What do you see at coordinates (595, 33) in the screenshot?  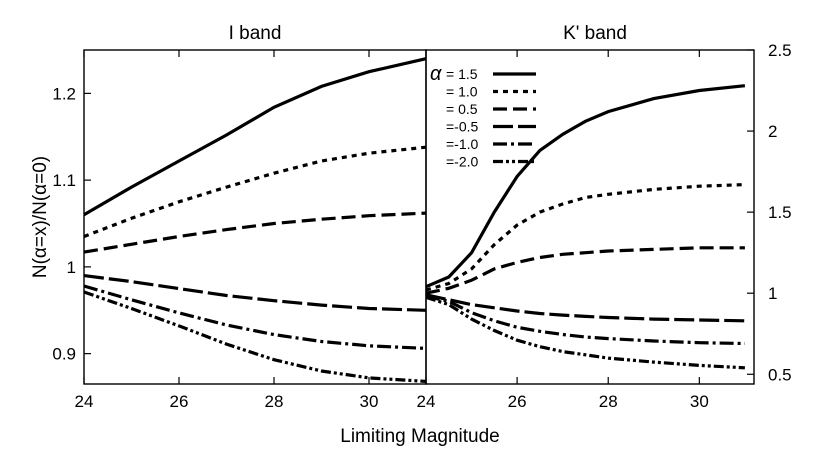 I see `panel-k-band-title: K' band` at bounding box center [595, 33].